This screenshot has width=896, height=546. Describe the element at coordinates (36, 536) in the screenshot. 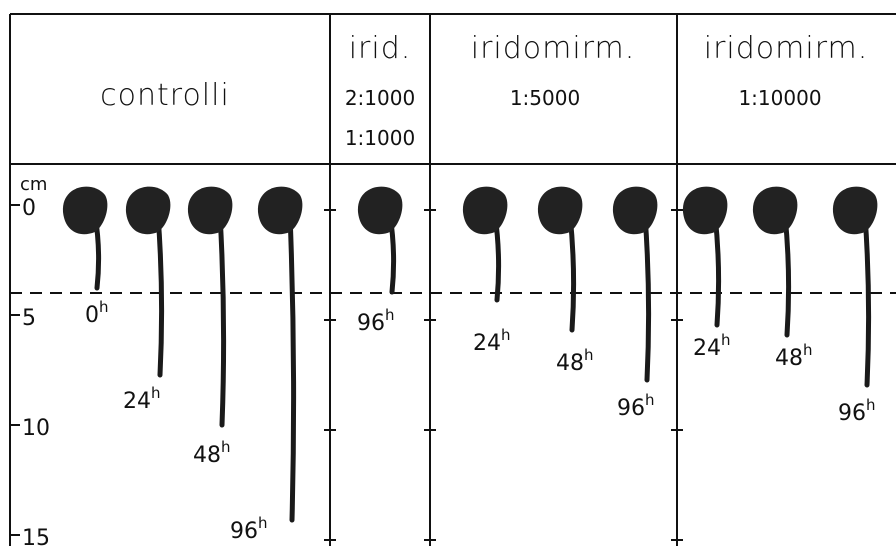

I see `axis-tick-label: 15` at that location.